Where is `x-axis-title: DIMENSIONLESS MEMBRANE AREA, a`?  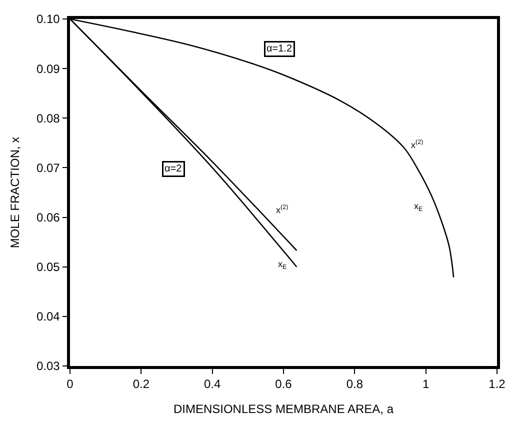
x-axis-title: DIMENSIONLESS MEMBRANE AREA, a is located at coordinates (283, 409).